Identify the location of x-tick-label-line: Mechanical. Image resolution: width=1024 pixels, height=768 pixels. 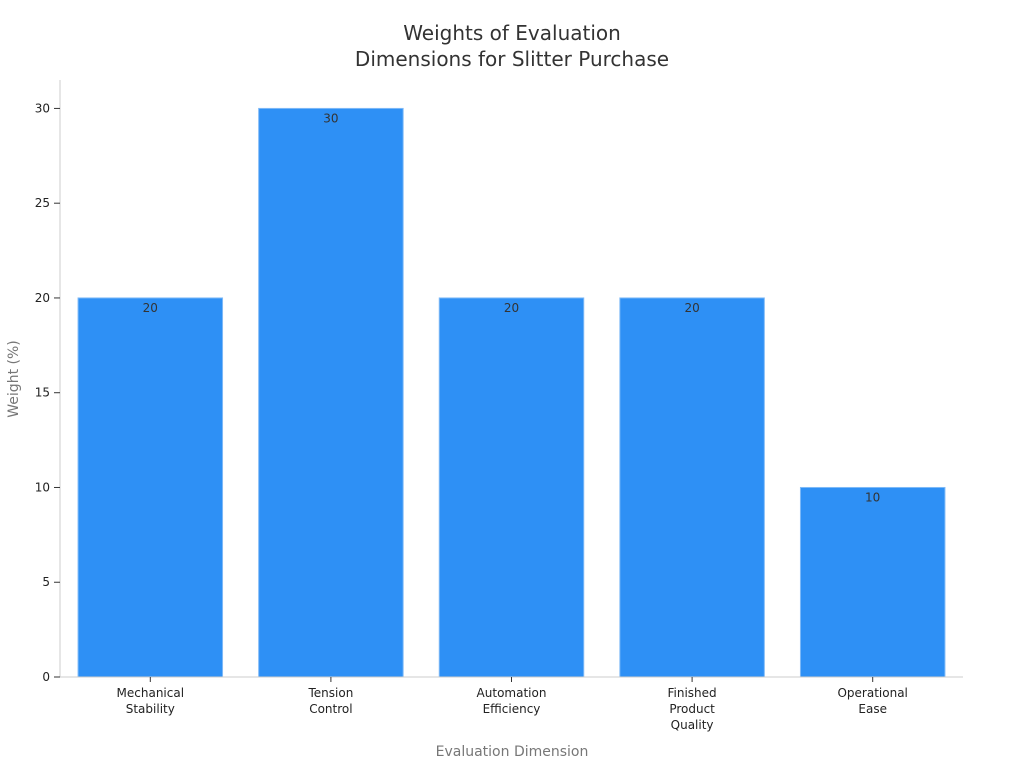
(151, 693).